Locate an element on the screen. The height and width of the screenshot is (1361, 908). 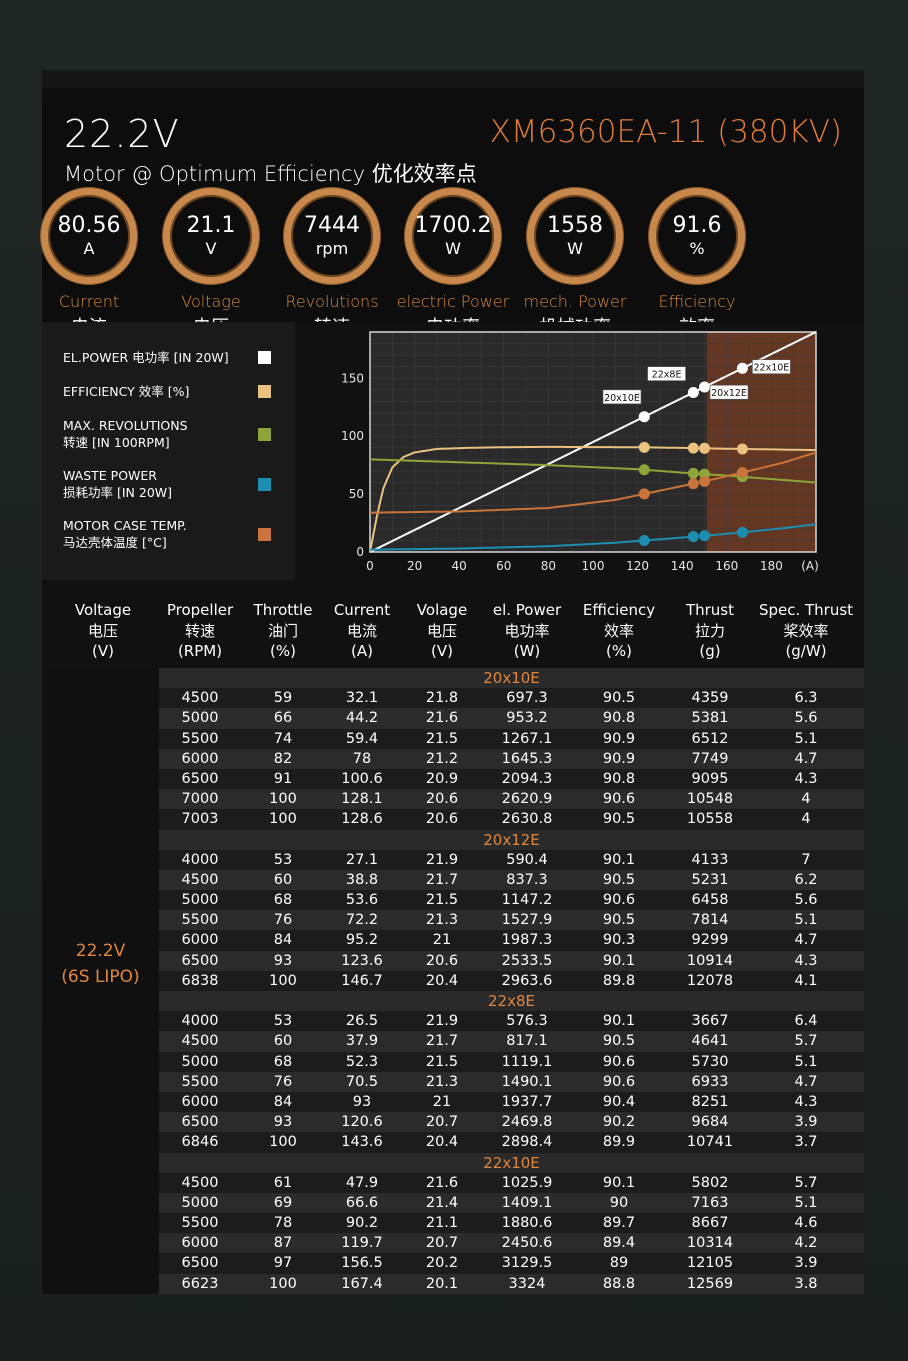
table-row: 5500 78 90.2 21.1 1880.6 89.7 8667 4.6 is located at coordinates (511, 1223).